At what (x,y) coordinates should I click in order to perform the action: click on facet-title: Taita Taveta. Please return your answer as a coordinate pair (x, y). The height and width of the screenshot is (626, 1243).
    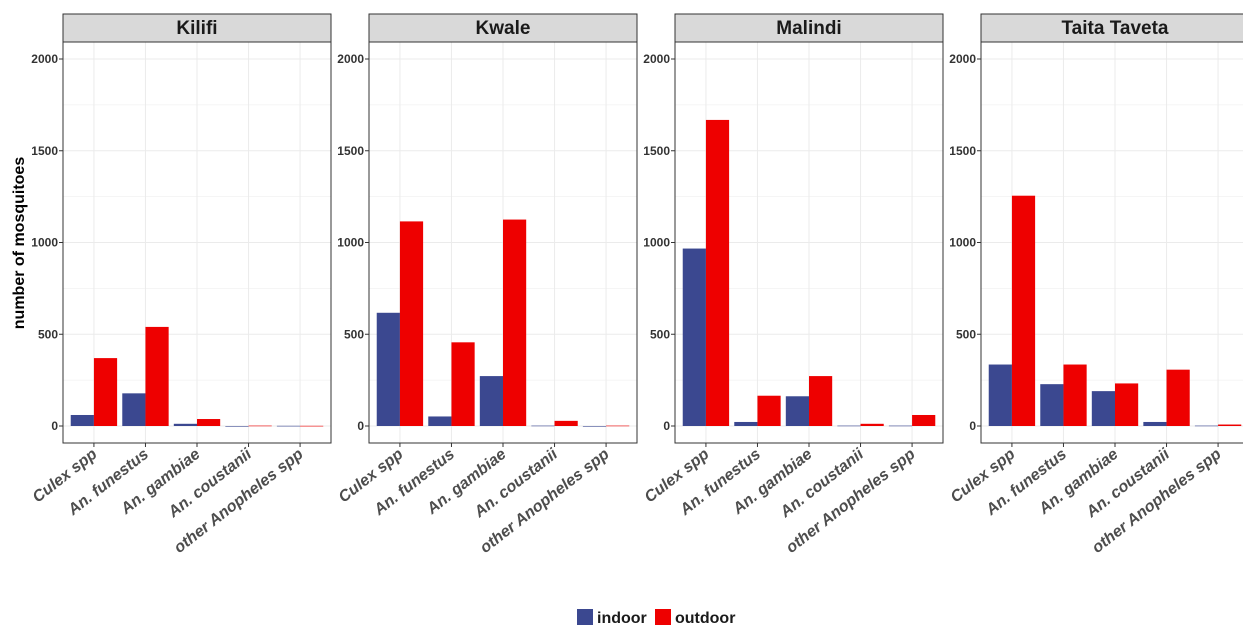
    Looking at the image, I should click on (1114, 28).